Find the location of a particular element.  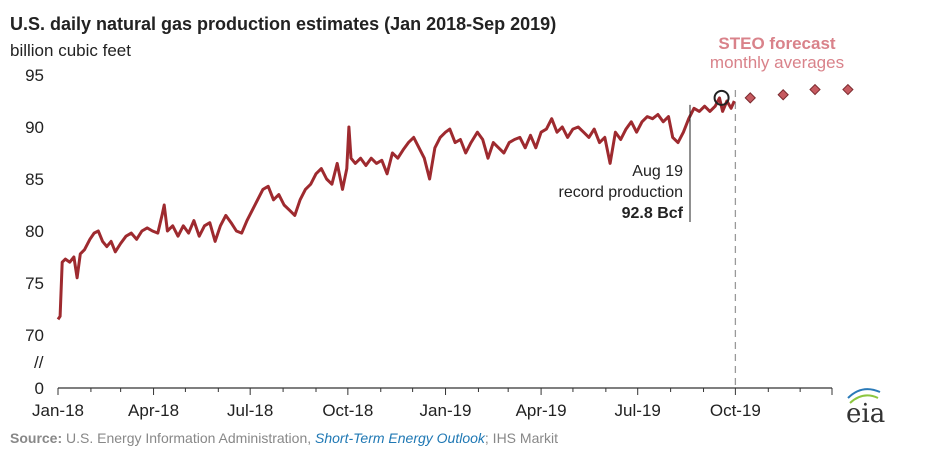

y-tick-label: 80 is located at coordinates (34, 231).